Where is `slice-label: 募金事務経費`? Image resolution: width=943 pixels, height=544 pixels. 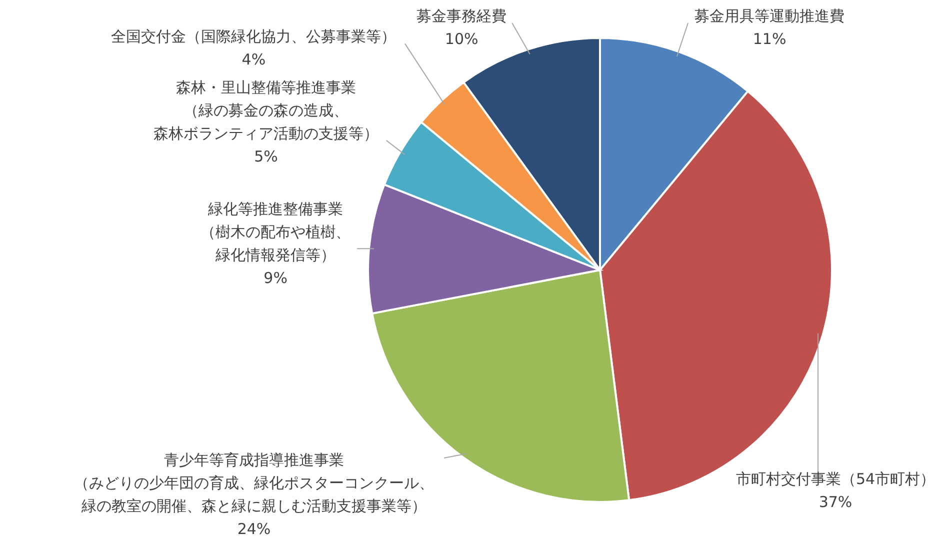
slice-label: 募金事務経費 is located at coordinates (461, 16).